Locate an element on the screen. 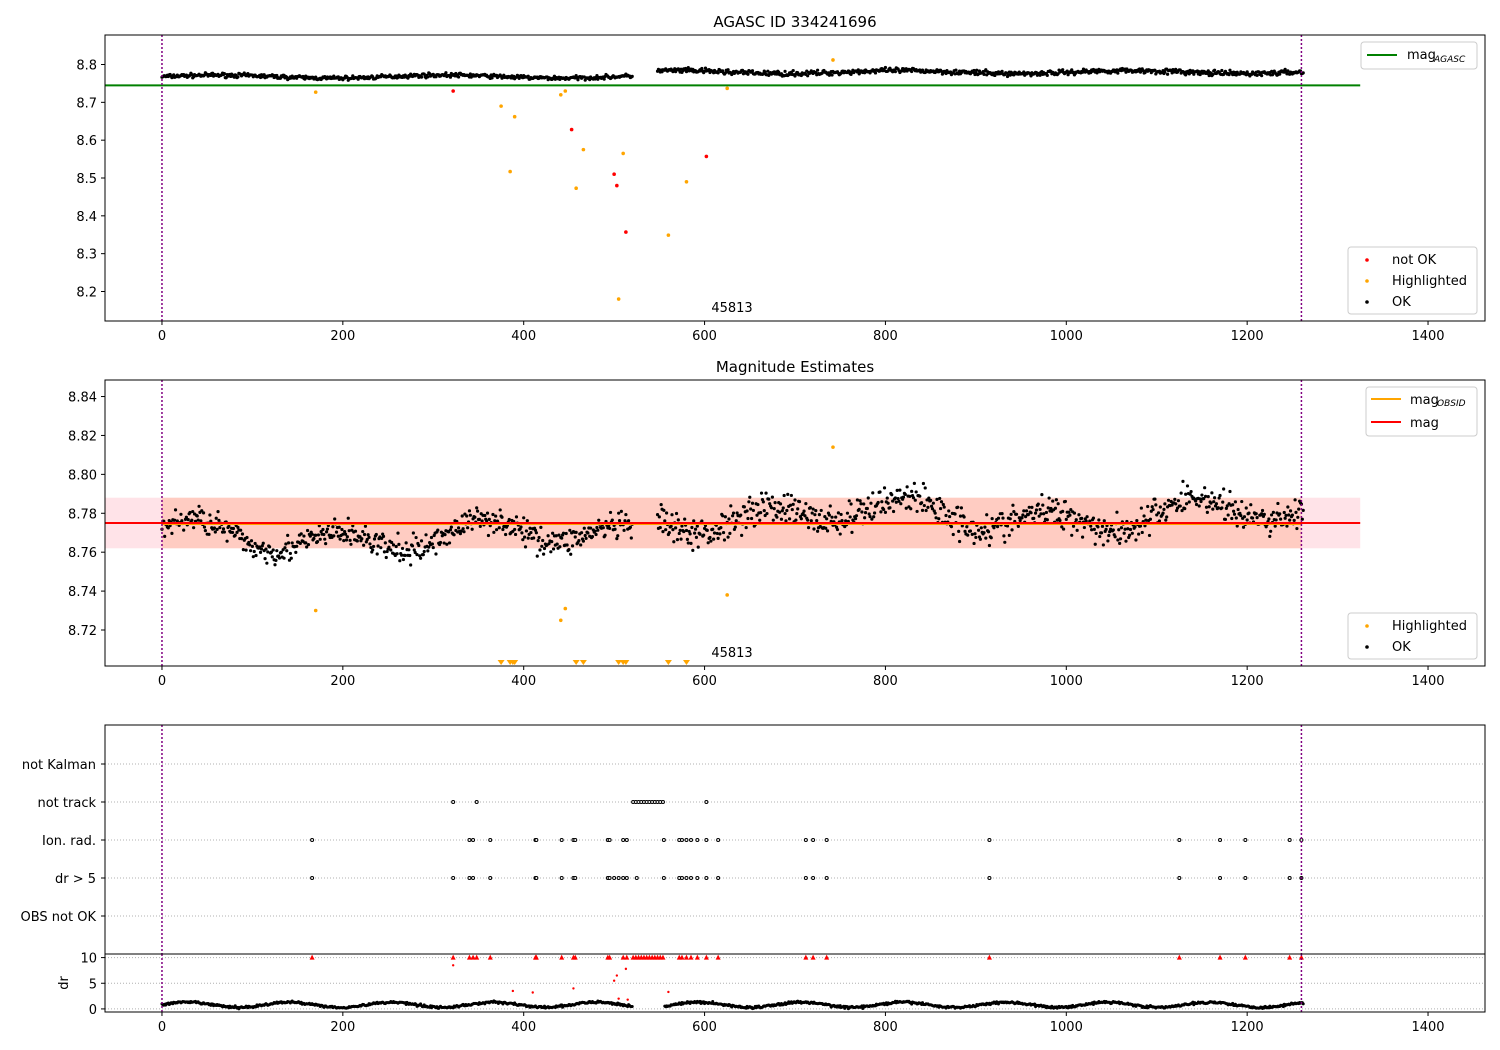 The height and width of the screenshot is (1050, 1500). x-tick-label: 1200 is located at coordinates (1247, 336).